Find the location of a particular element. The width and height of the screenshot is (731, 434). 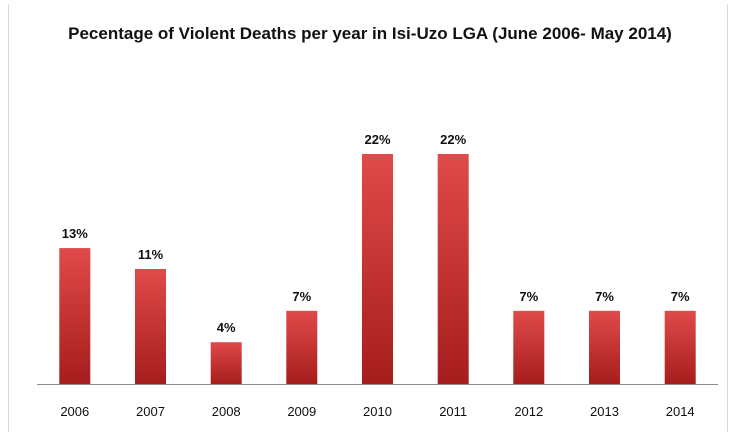

x-tick-2006: 2006 is located at coordinates (74, 411).